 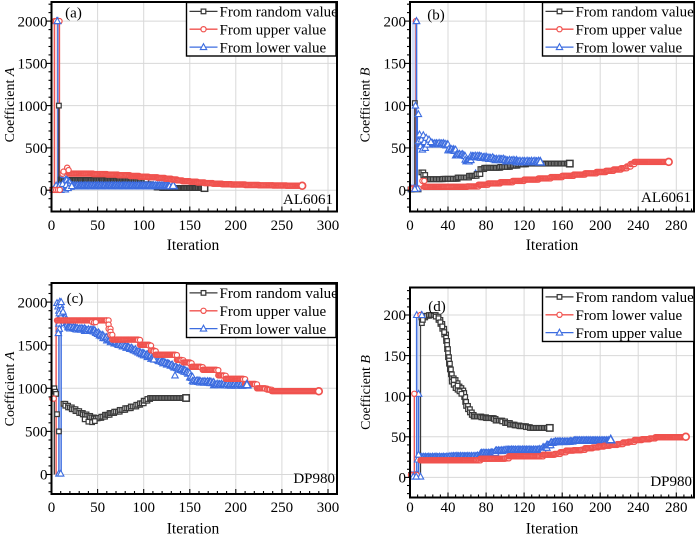 I want to click on svg-text: (d), so click(x=437, y=307).